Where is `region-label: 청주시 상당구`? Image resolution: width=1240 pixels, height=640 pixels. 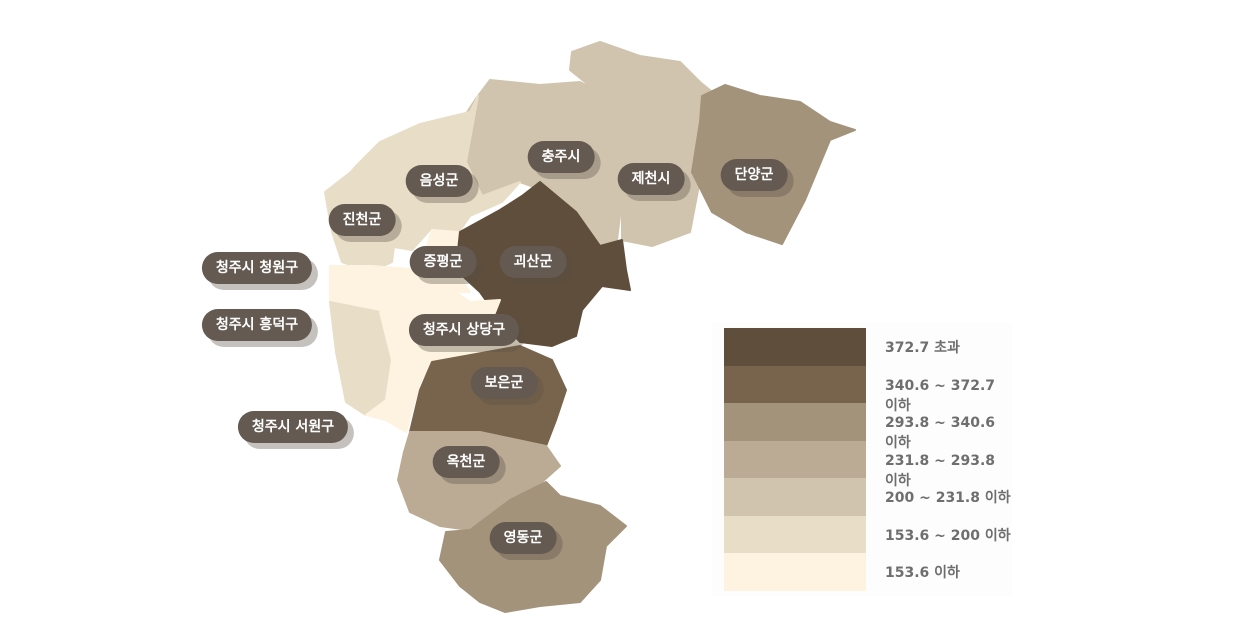 region-label: 청주시 상당구 is located at coordinates (464, 330).